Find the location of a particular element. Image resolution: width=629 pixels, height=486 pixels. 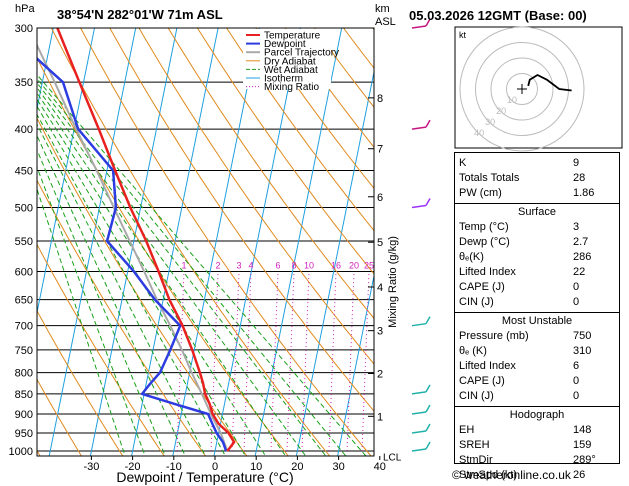

asl-label: ASL is located at coordinates (385, 22).